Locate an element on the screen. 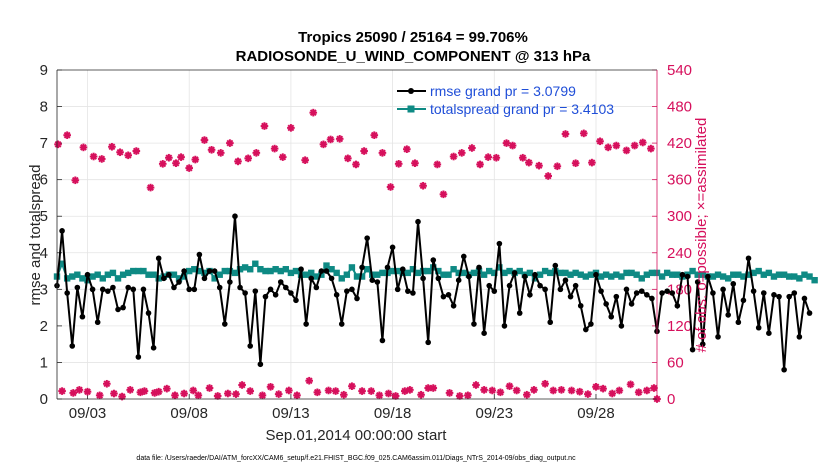  right-y-tick-label: 240 is located at coordinates (679, 253).